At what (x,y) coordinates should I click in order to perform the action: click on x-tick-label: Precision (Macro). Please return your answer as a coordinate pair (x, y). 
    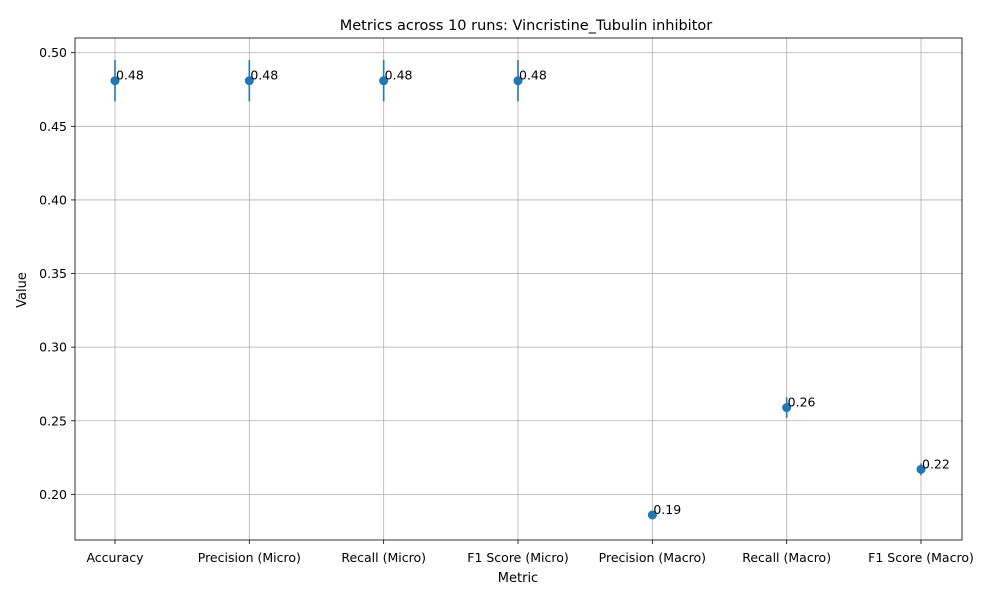
    Looking at the image, I should click on (652, 557).